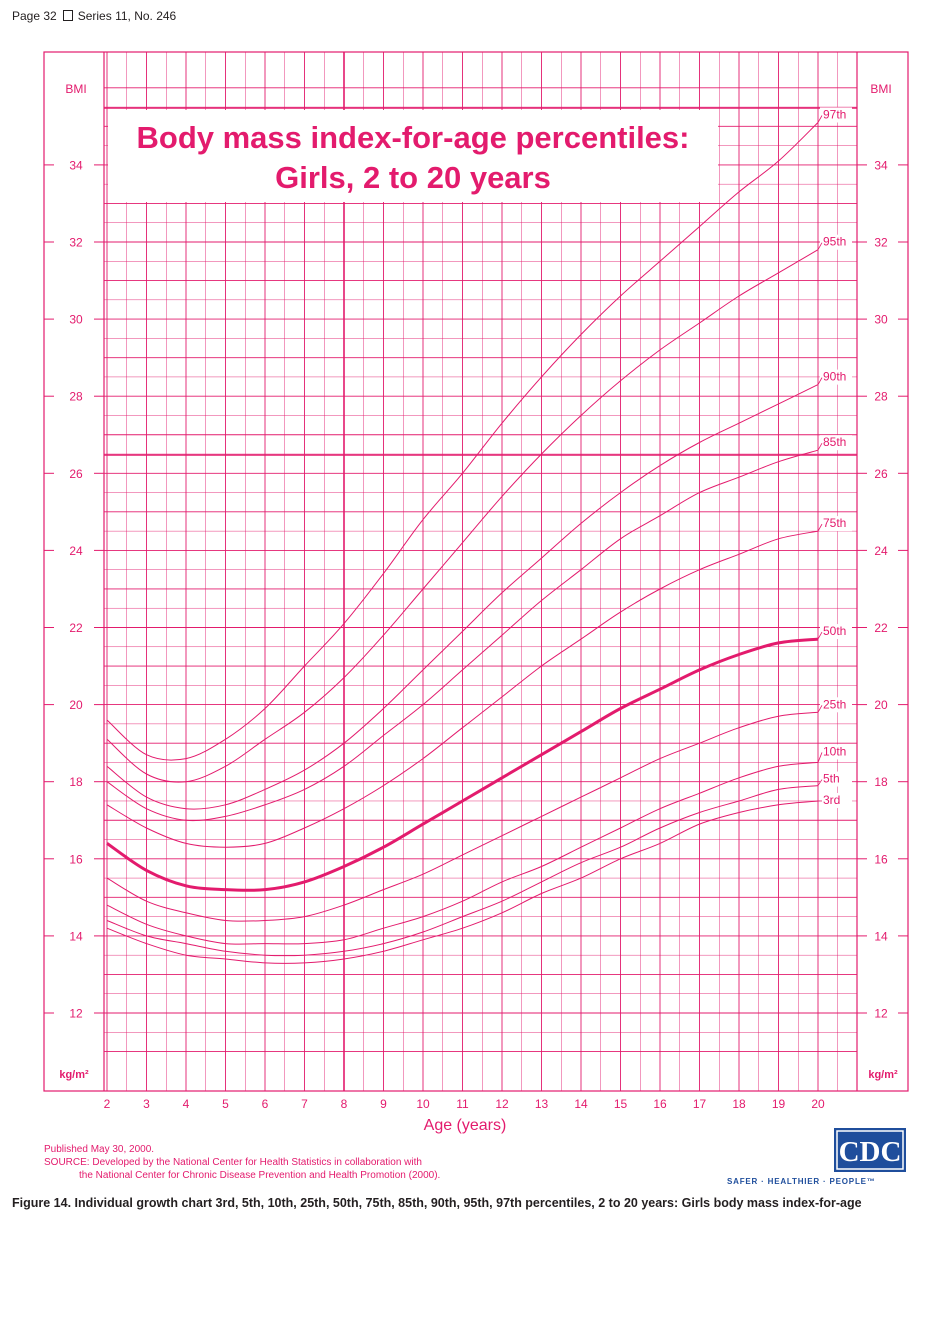 The height and width of the screenshot is (1330, 950). Describe the element at coordinates (76, 936) in the screenshot. I see `y-tick-left-label: 14` at that location.